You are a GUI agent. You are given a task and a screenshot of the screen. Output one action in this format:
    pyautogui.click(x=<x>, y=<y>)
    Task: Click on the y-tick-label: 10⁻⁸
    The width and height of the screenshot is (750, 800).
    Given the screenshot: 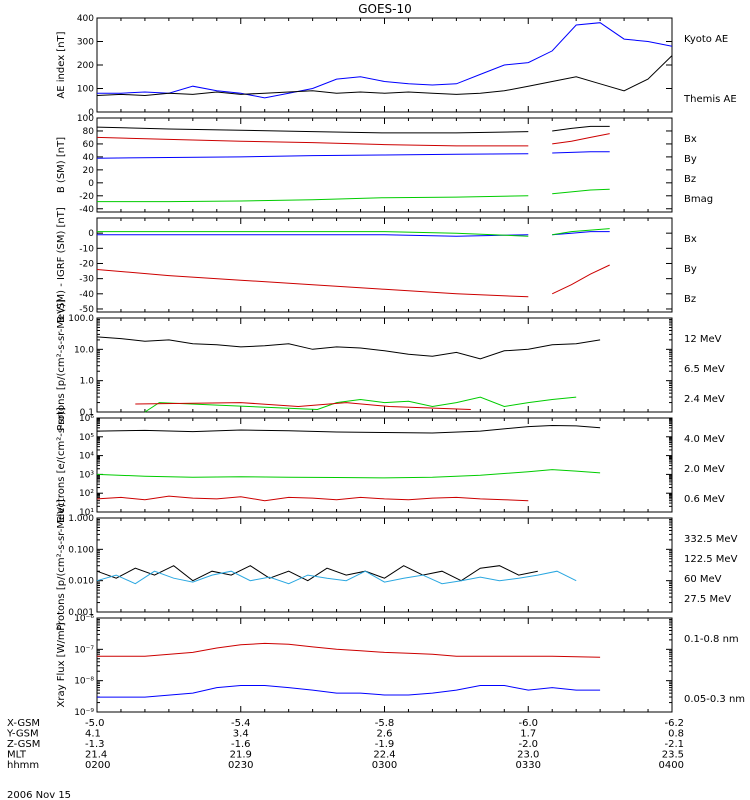 What is the action you would take?
    pyautogui.click(x=84, y=682)
    